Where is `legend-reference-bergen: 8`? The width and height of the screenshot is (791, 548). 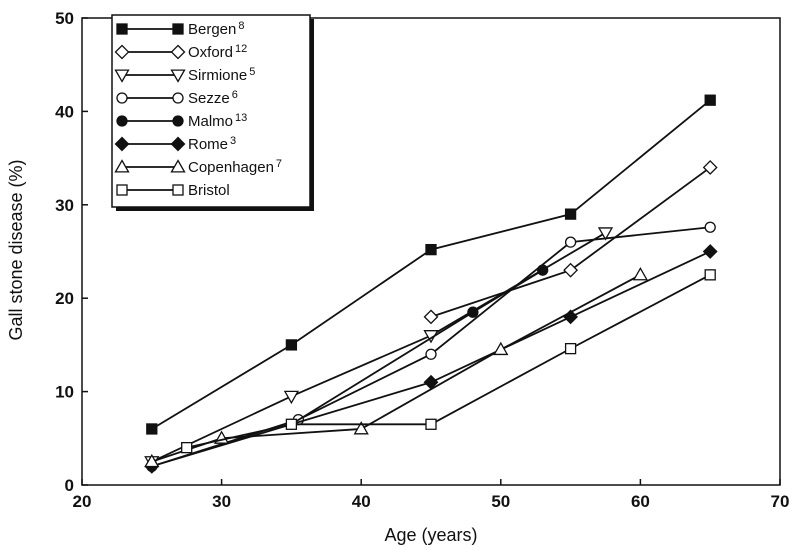 legend-reference-bergen: 8 is located at coordinates (241, 26).